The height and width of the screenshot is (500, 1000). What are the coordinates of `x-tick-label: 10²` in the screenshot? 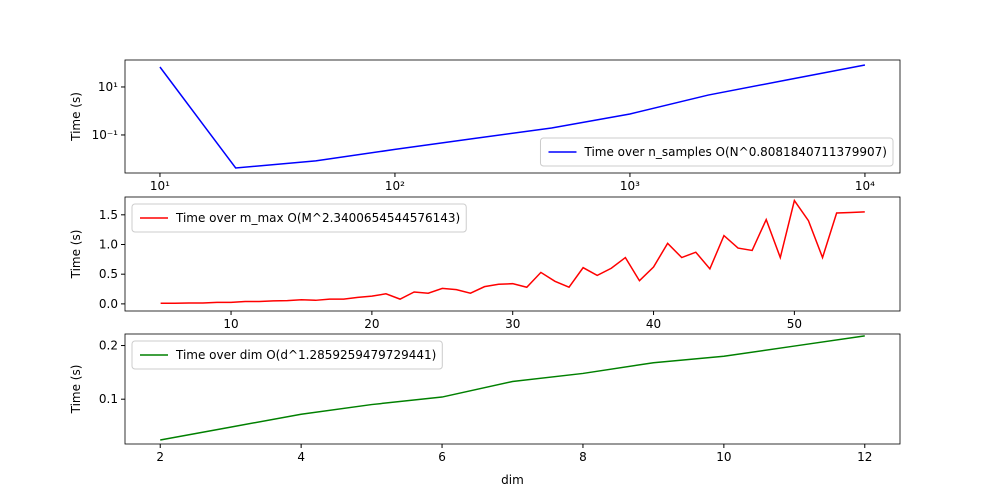 It's located at (395, 186).